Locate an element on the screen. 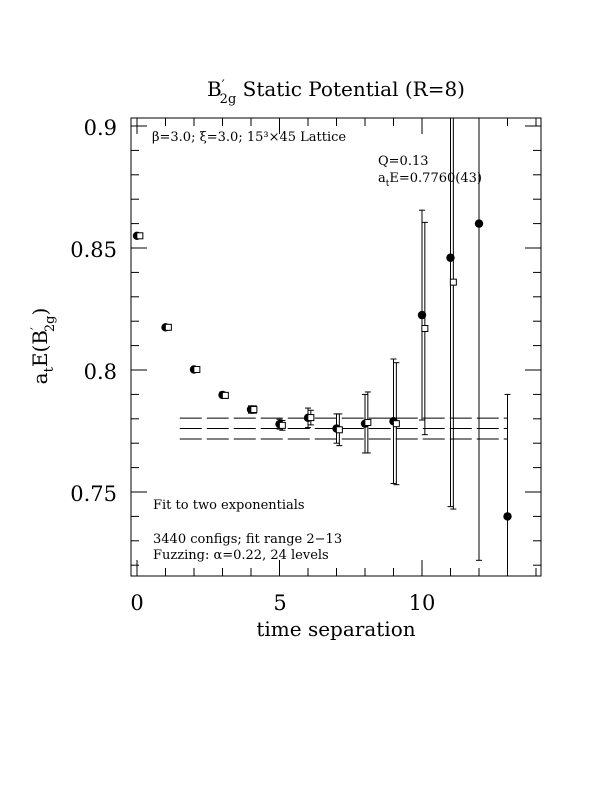 The image size is (612, 792). ylabel-close: ) is located at coordinates (40, 312).